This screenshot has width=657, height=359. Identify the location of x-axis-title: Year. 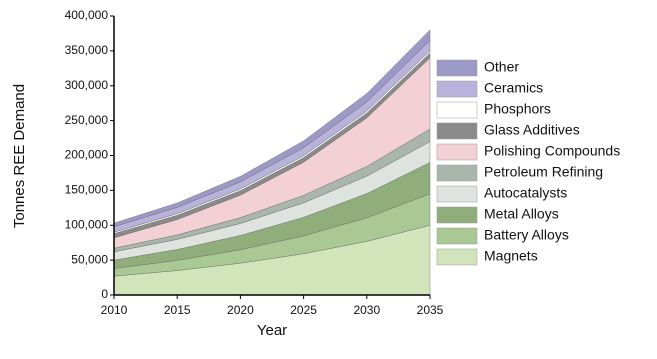
(272, 330).